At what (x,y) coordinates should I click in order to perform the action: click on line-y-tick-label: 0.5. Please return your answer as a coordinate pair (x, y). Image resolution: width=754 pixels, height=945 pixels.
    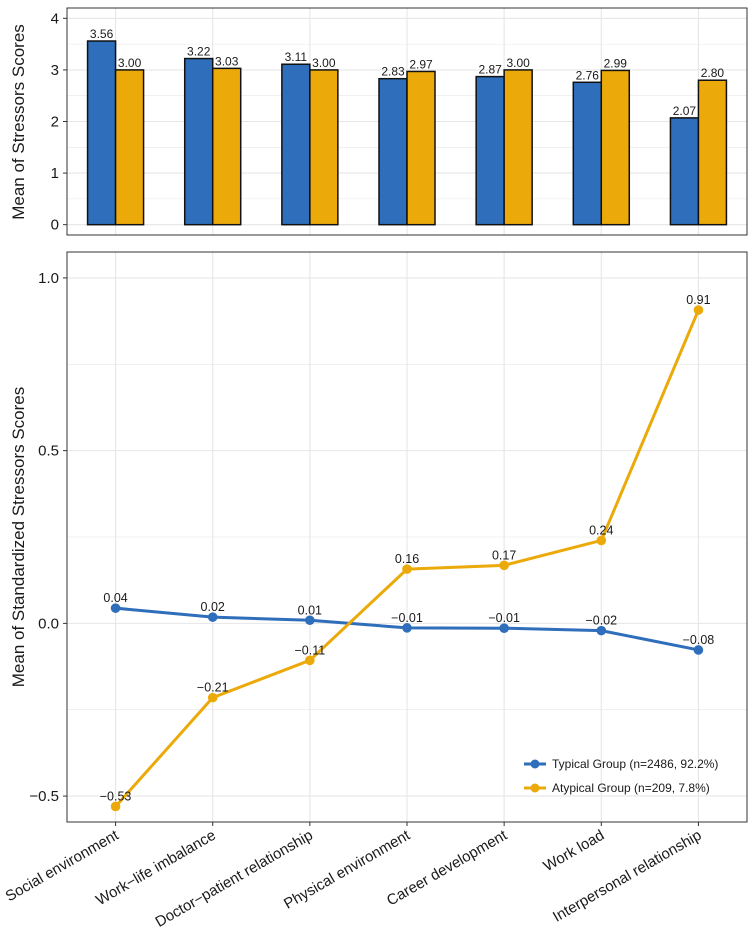
    Looking at the image, I should click on (48, 451).